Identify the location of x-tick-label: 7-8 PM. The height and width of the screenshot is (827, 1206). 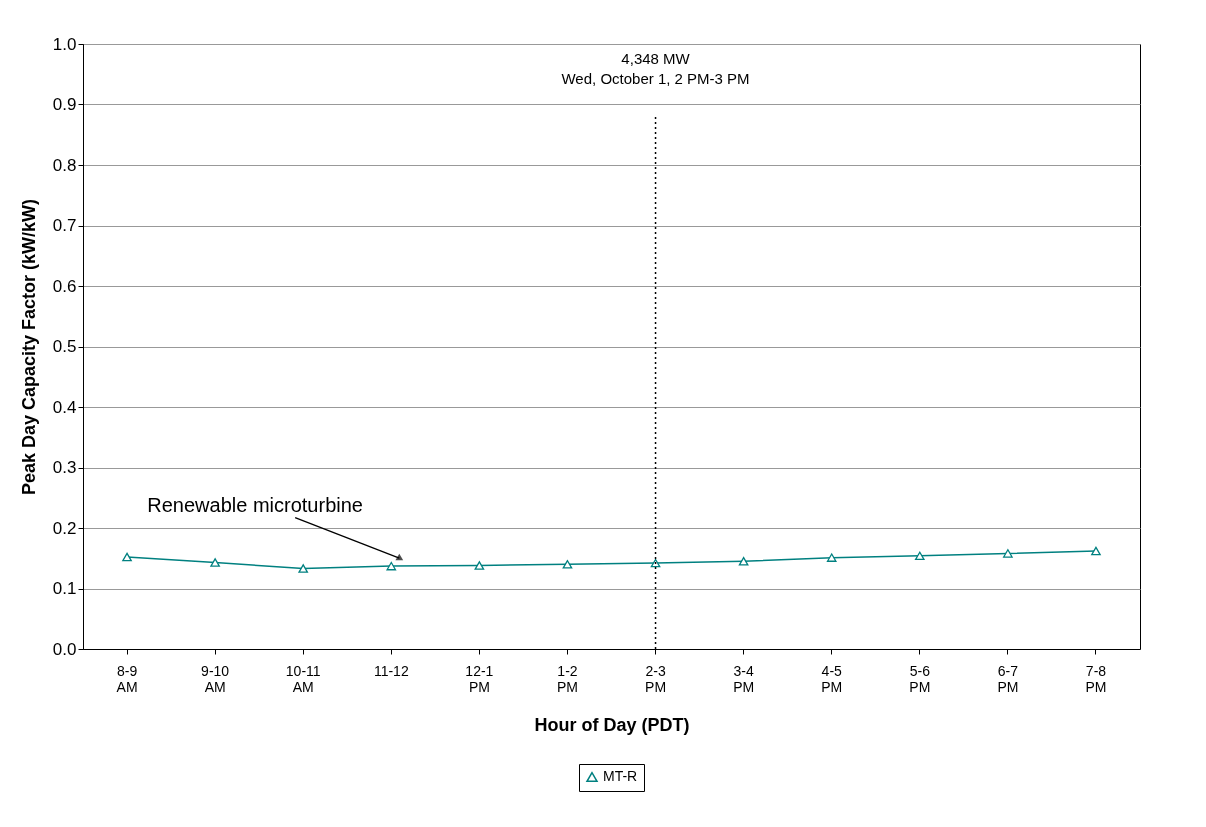
(1096, 678).